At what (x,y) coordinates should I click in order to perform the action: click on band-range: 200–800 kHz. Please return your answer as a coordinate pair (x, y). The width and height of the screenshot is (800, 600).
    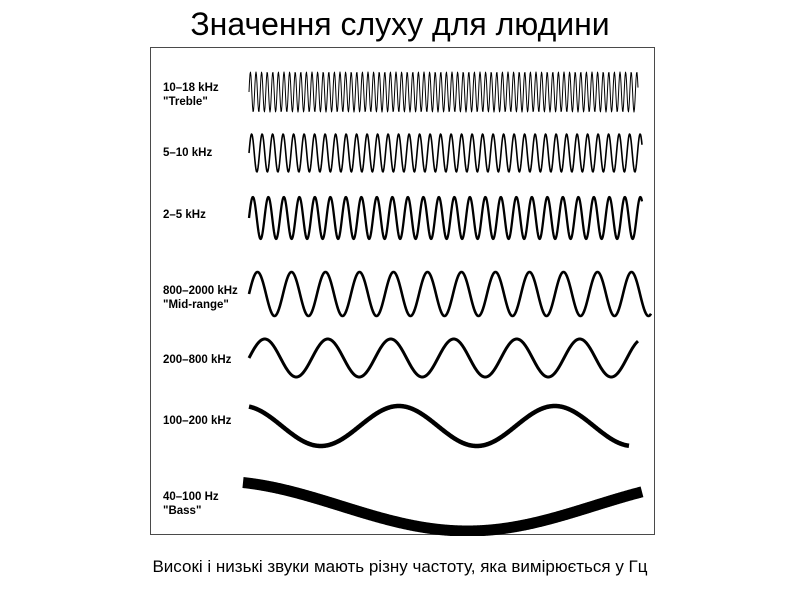
    Looking at the image, I should click on (197, 360).